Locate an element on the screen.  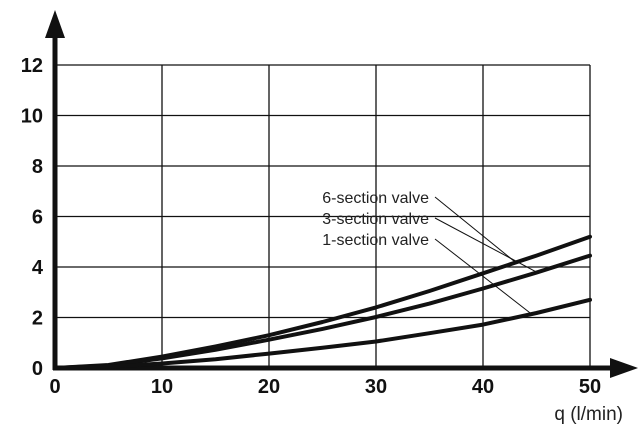
x-axis-arrow is located at coordinates (624, 368).